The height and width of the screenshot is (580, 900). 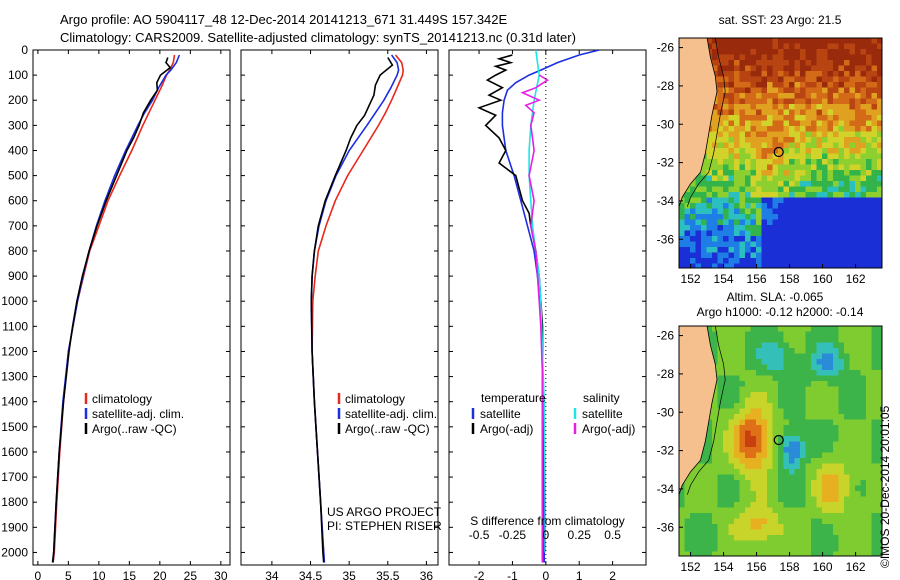 I want to click on x-tick-label: 154, so click(x=724, y=279).